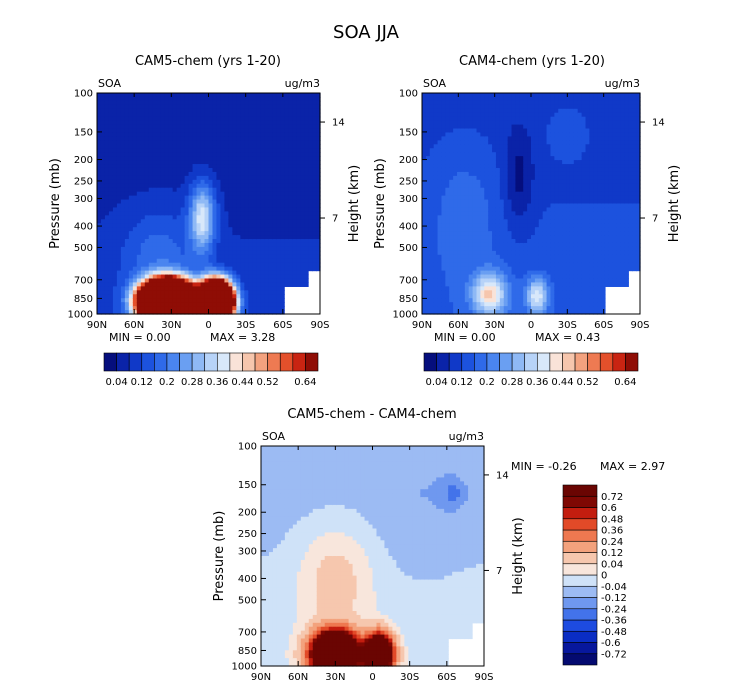 The image size is (733, 691). Describe the element at coordinates (299, 362) in the screenshot. I see `colorbar-box` at that location.